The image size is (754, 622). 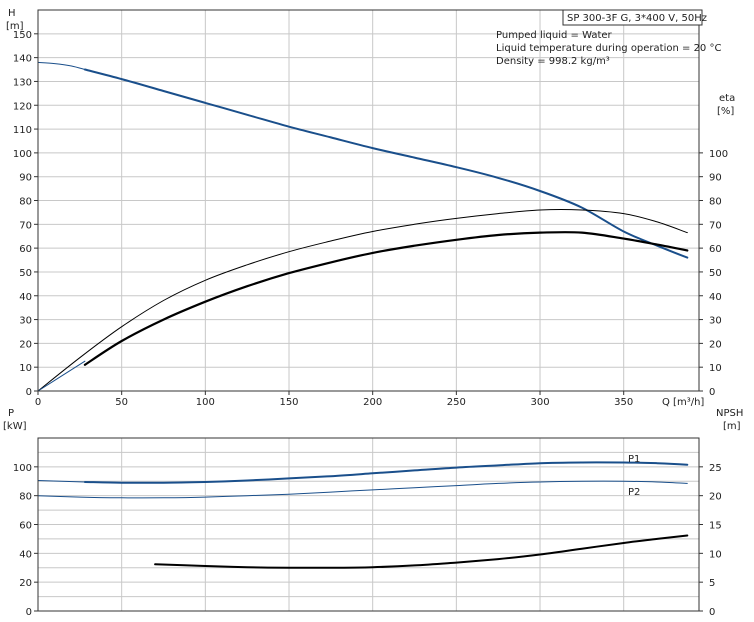 I want to click on top-x-tick-label: 300, so click(x=539, y=402).